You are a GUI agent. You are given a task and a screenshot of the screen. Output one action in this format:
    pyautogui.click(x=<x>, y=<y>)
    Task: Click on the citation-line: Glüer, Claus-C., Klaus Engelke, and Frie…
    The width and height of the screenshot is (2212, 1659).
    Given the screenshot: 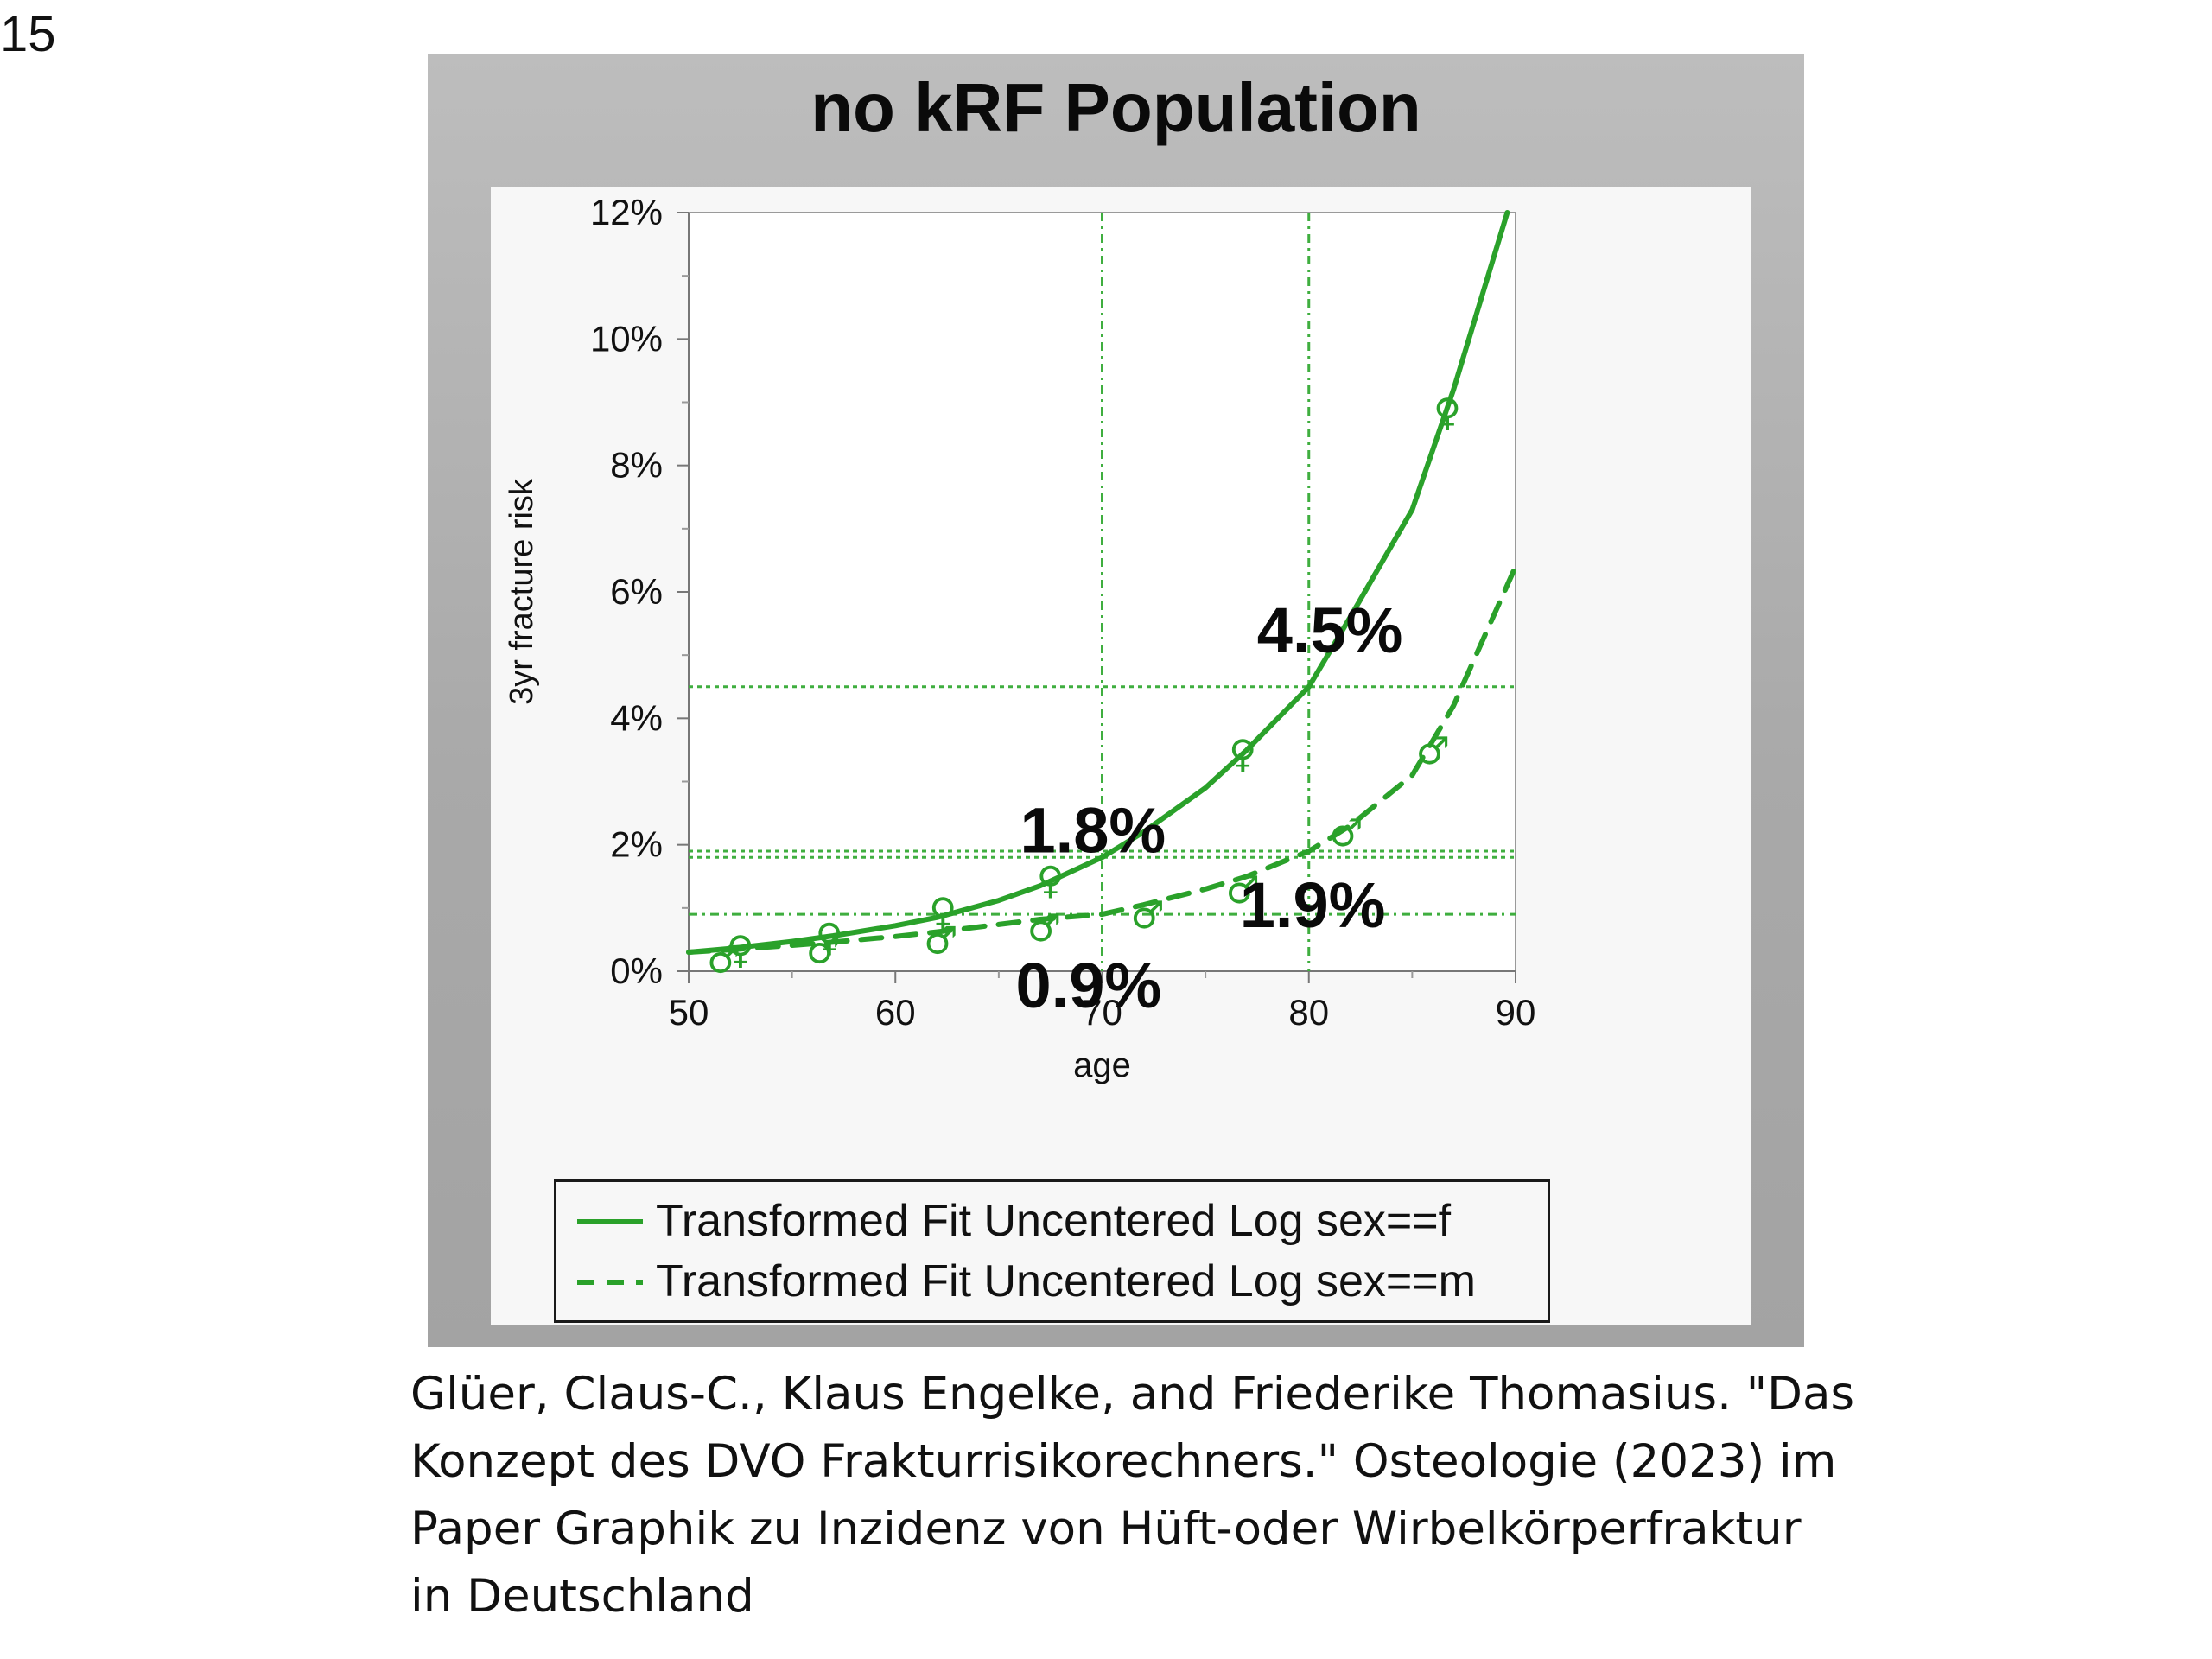 What is the action you would take?
    pyautogui.click(x=1132, y=1394)
    